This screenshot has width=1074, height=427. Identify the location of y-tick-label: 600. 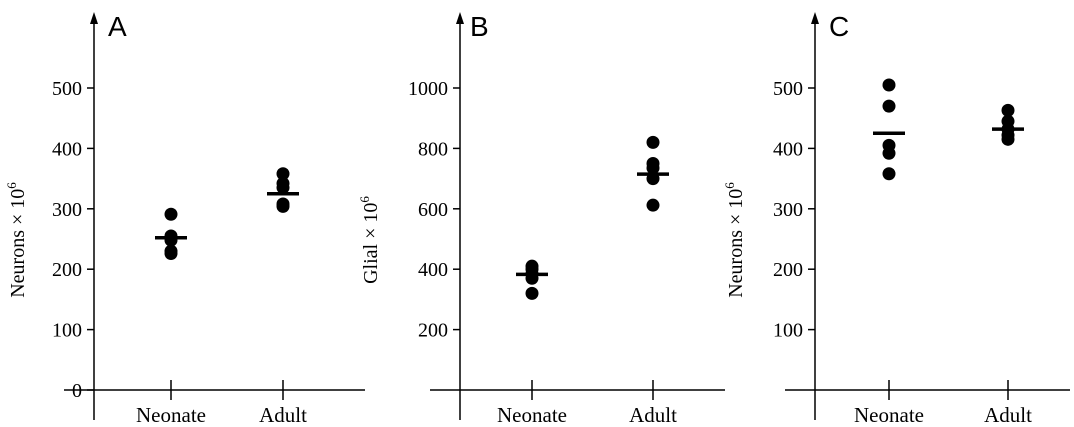
(433, 210).